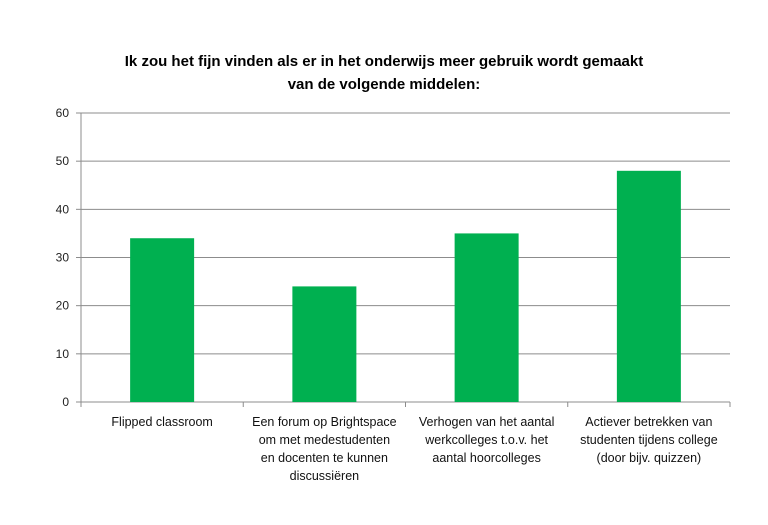  What do you see at coordinates (63, 209) in the screenshot?
I see `y-tick-label: 40` at bounding box center [63, 209].